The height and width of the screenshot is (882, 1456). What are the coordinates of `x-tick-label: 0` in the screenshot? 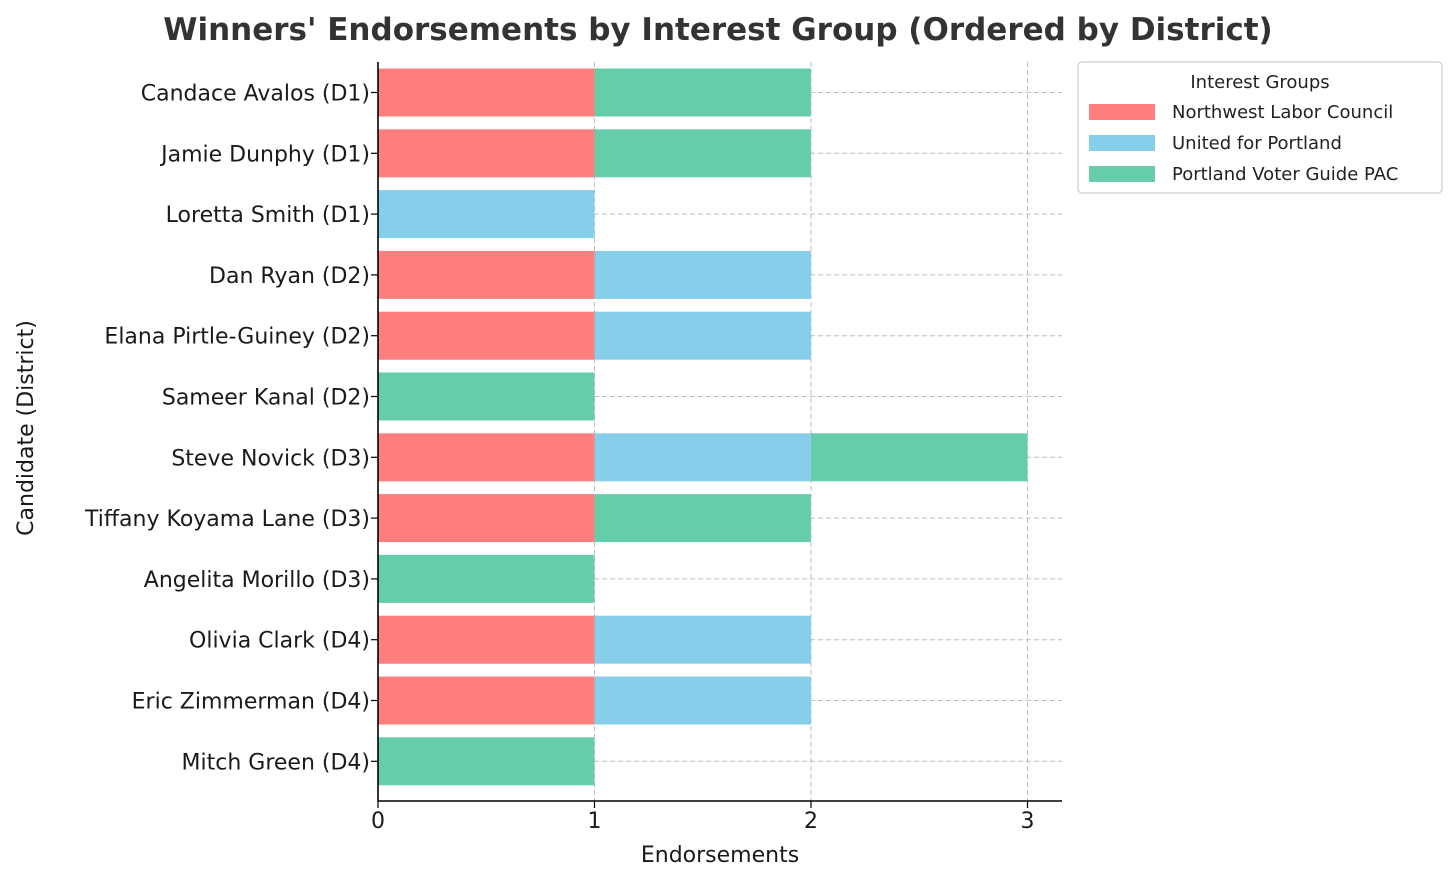 It's located at (378, 821).